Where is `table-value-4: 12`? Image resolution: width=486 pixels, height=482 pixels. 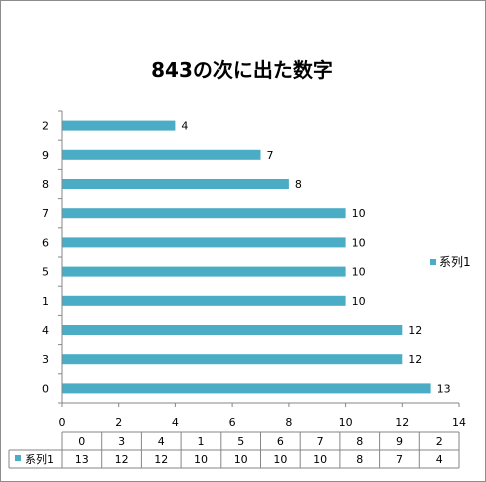 table-value-4: 12 is located at coordinates (161, 459).